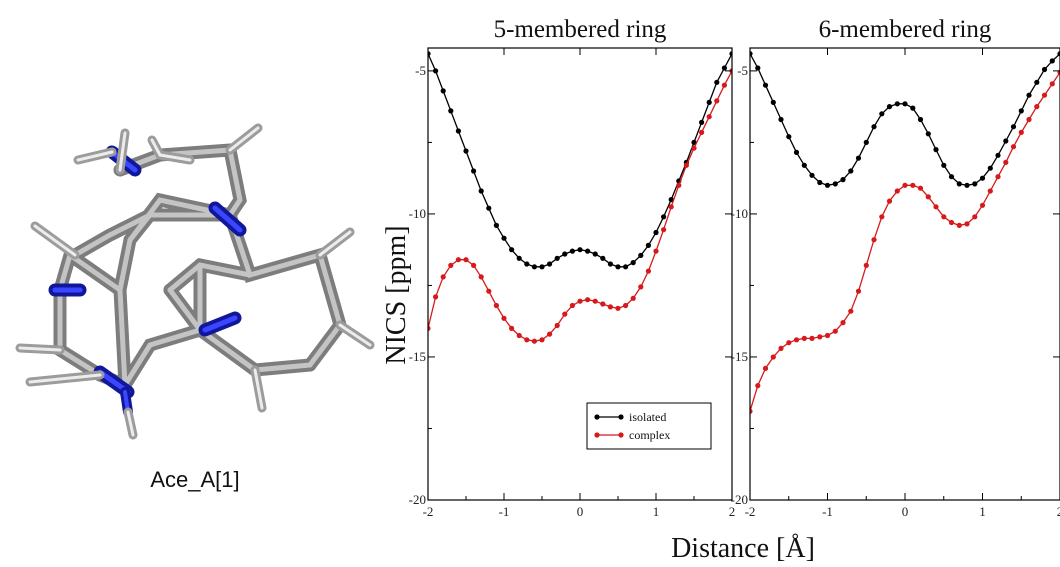  Describe the element at coordinates (200, 267) in the screenshot. I see `carbon-bonds` at that location.